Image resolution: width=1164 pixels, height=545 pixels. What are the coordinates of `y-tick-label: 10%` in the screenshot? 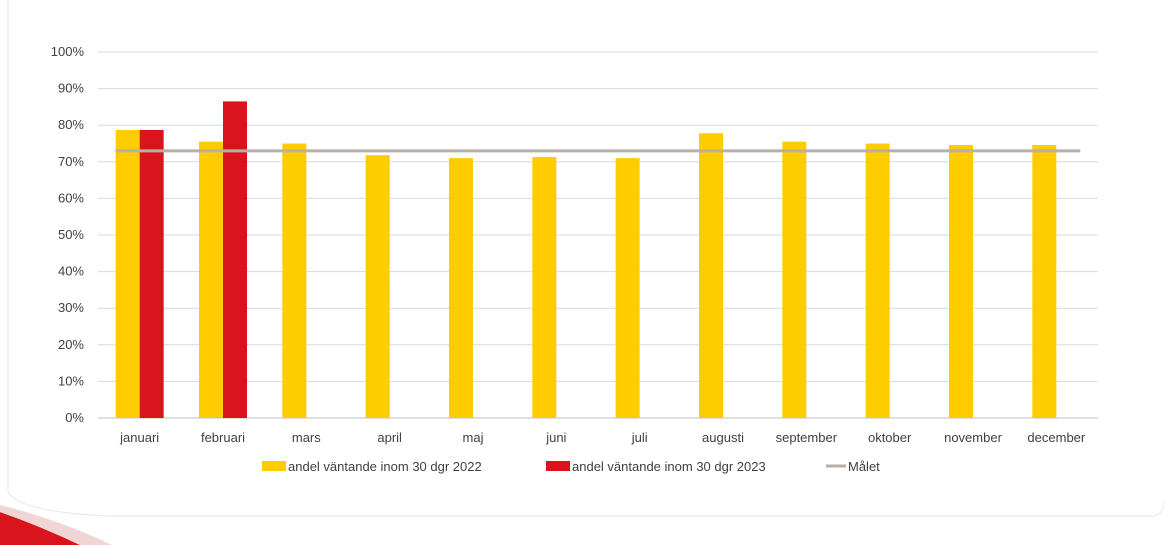 It's located at (71, 380).